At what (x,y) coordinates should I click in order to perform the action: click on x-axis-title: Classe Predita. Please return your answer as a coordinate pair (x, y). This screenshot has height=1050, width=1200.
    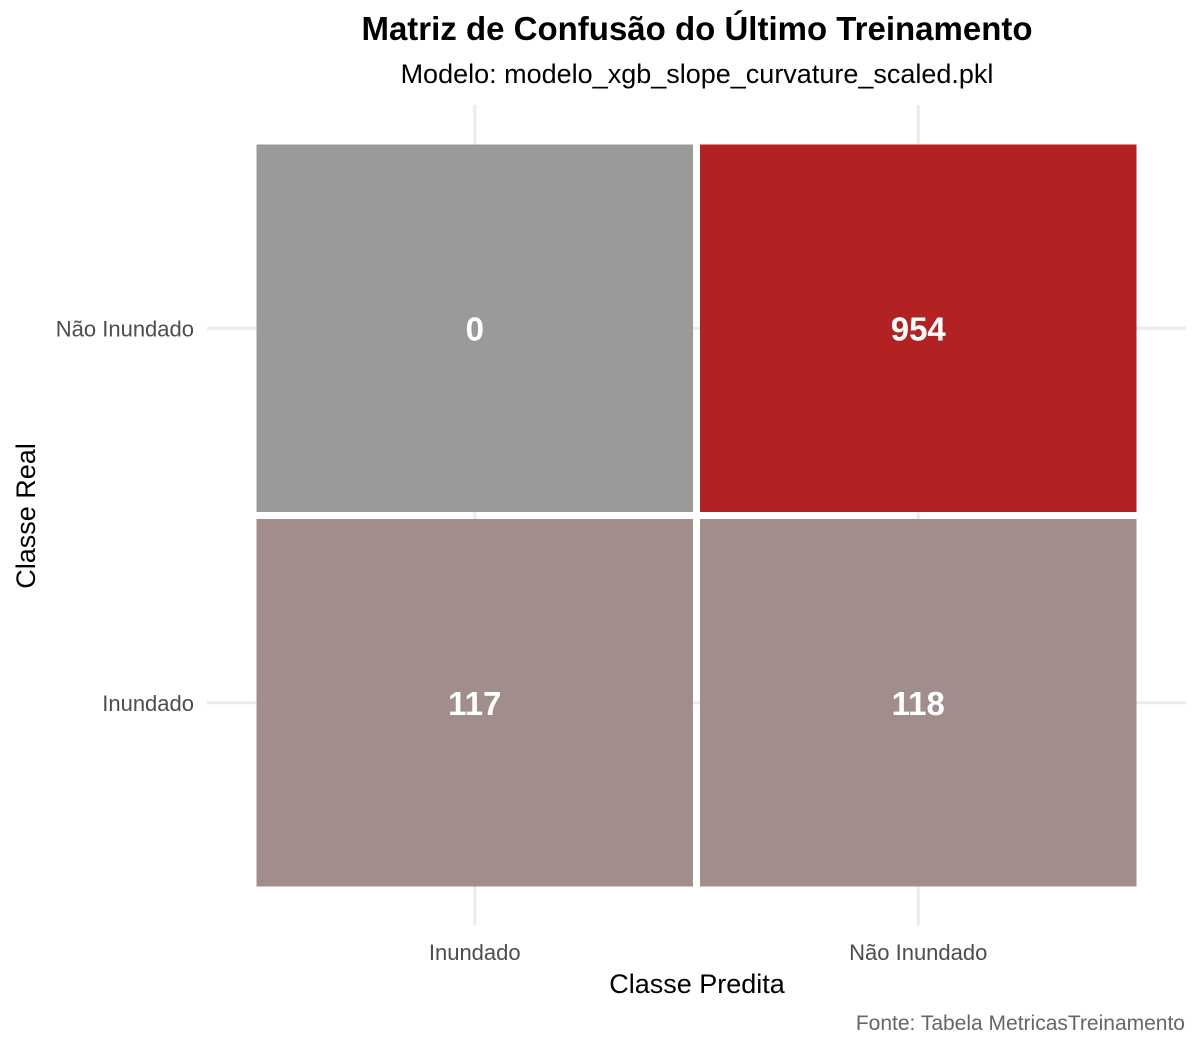
    Looking at the image, I should click on (697, 984).